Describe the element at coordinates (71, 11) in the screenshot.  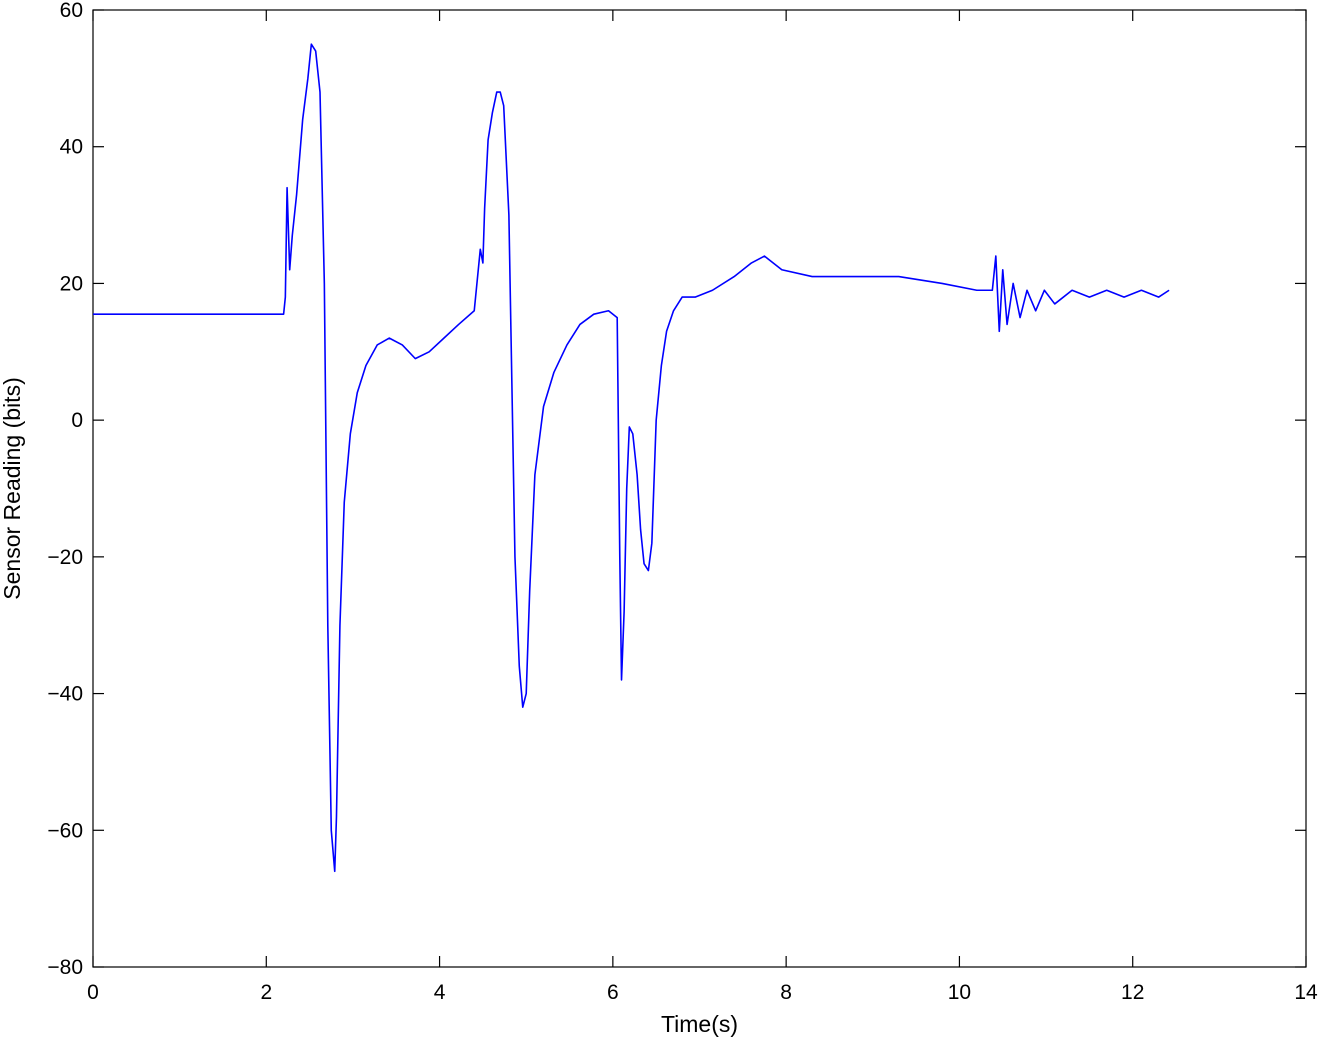
I see `y-tick-label: 60` at that location.